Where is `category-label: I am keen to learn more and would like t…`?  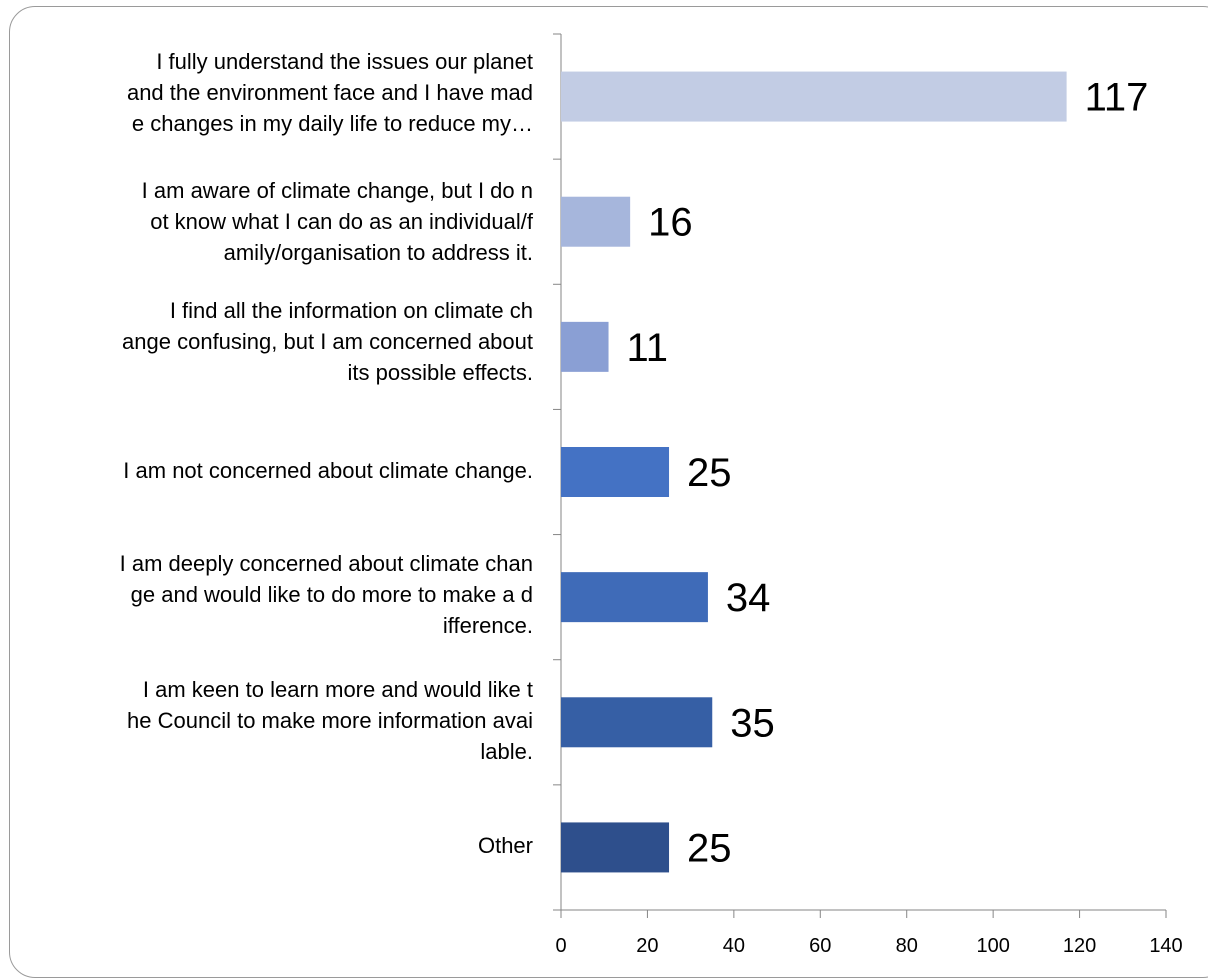 category-label: I am keen to learn more and would like t… is located at coordinates (330, 720).